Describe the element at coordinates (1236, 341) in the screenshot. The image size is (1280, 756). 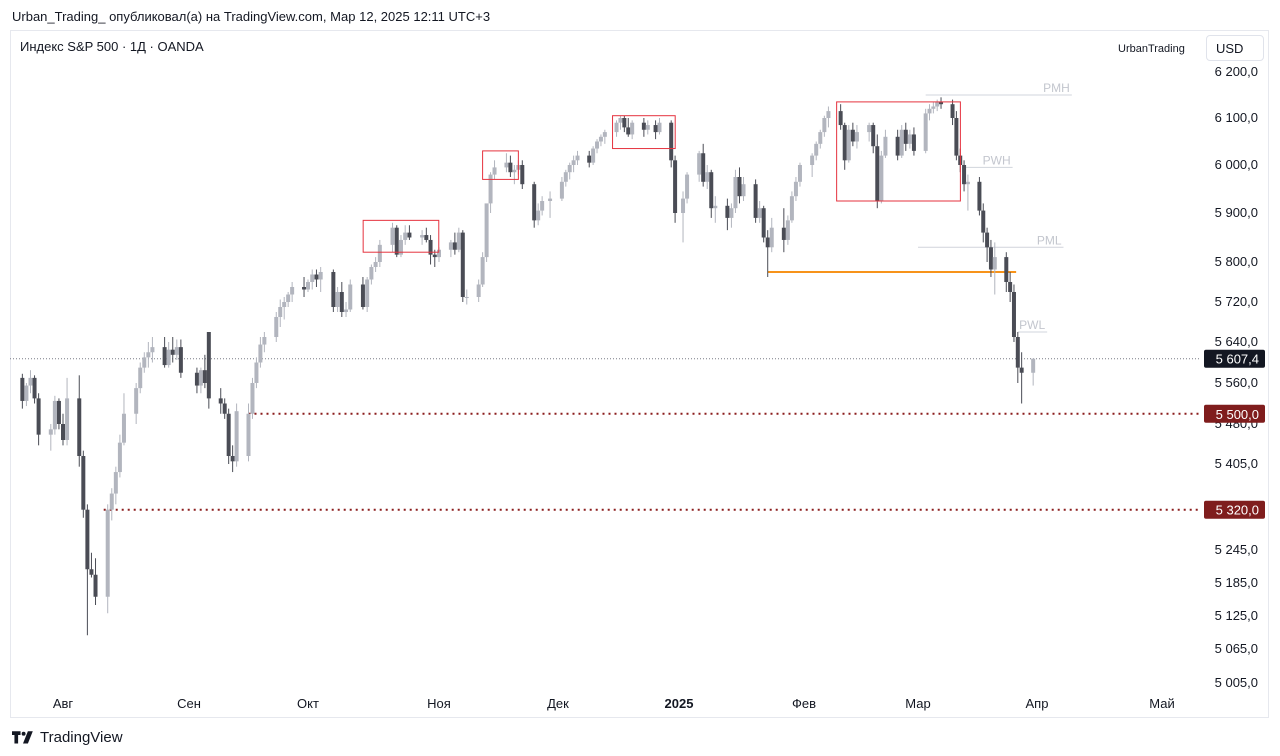
I see `y-axis-tick-label: 5 640,0` at that location.